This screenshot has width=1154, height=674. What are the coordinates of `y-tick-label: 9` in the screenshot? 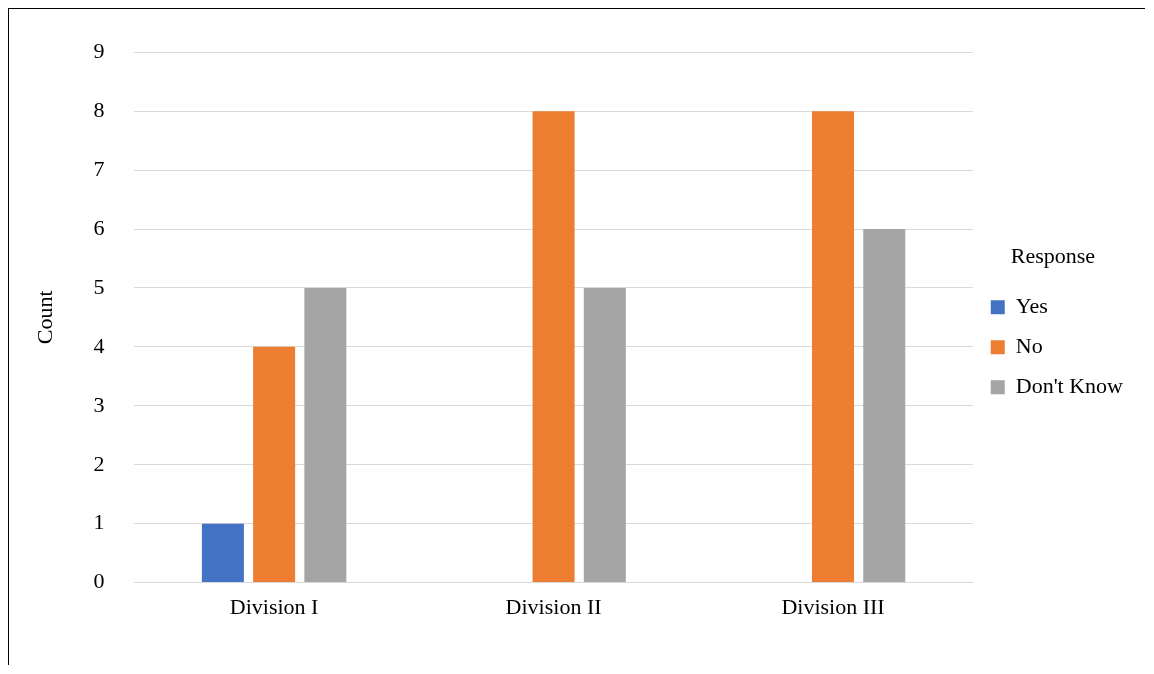 It's located at (99, 50).